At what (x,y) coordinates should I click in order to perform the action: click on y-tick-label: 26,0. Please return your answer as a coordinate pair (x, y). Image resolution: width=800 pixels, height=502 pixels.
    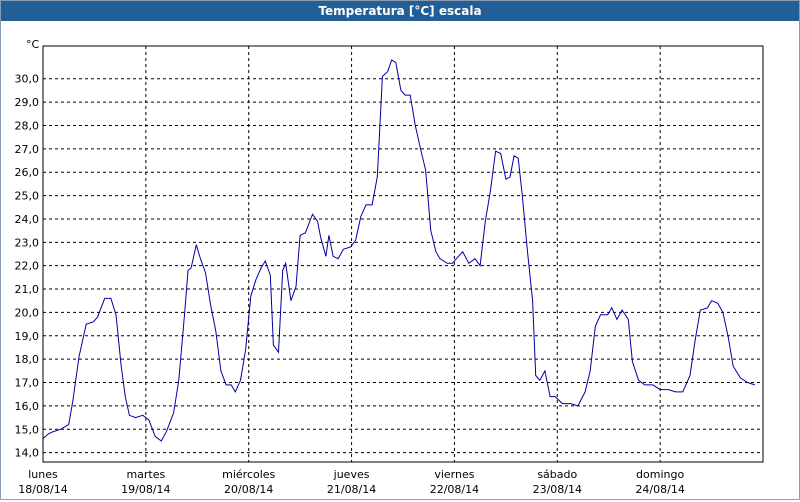
    Looking at the image, I should click on (27, 172).